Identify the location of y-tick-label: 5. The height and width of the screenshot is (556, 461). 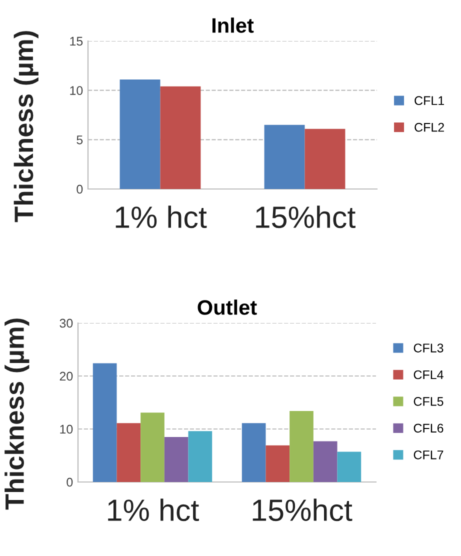
(79, 140).